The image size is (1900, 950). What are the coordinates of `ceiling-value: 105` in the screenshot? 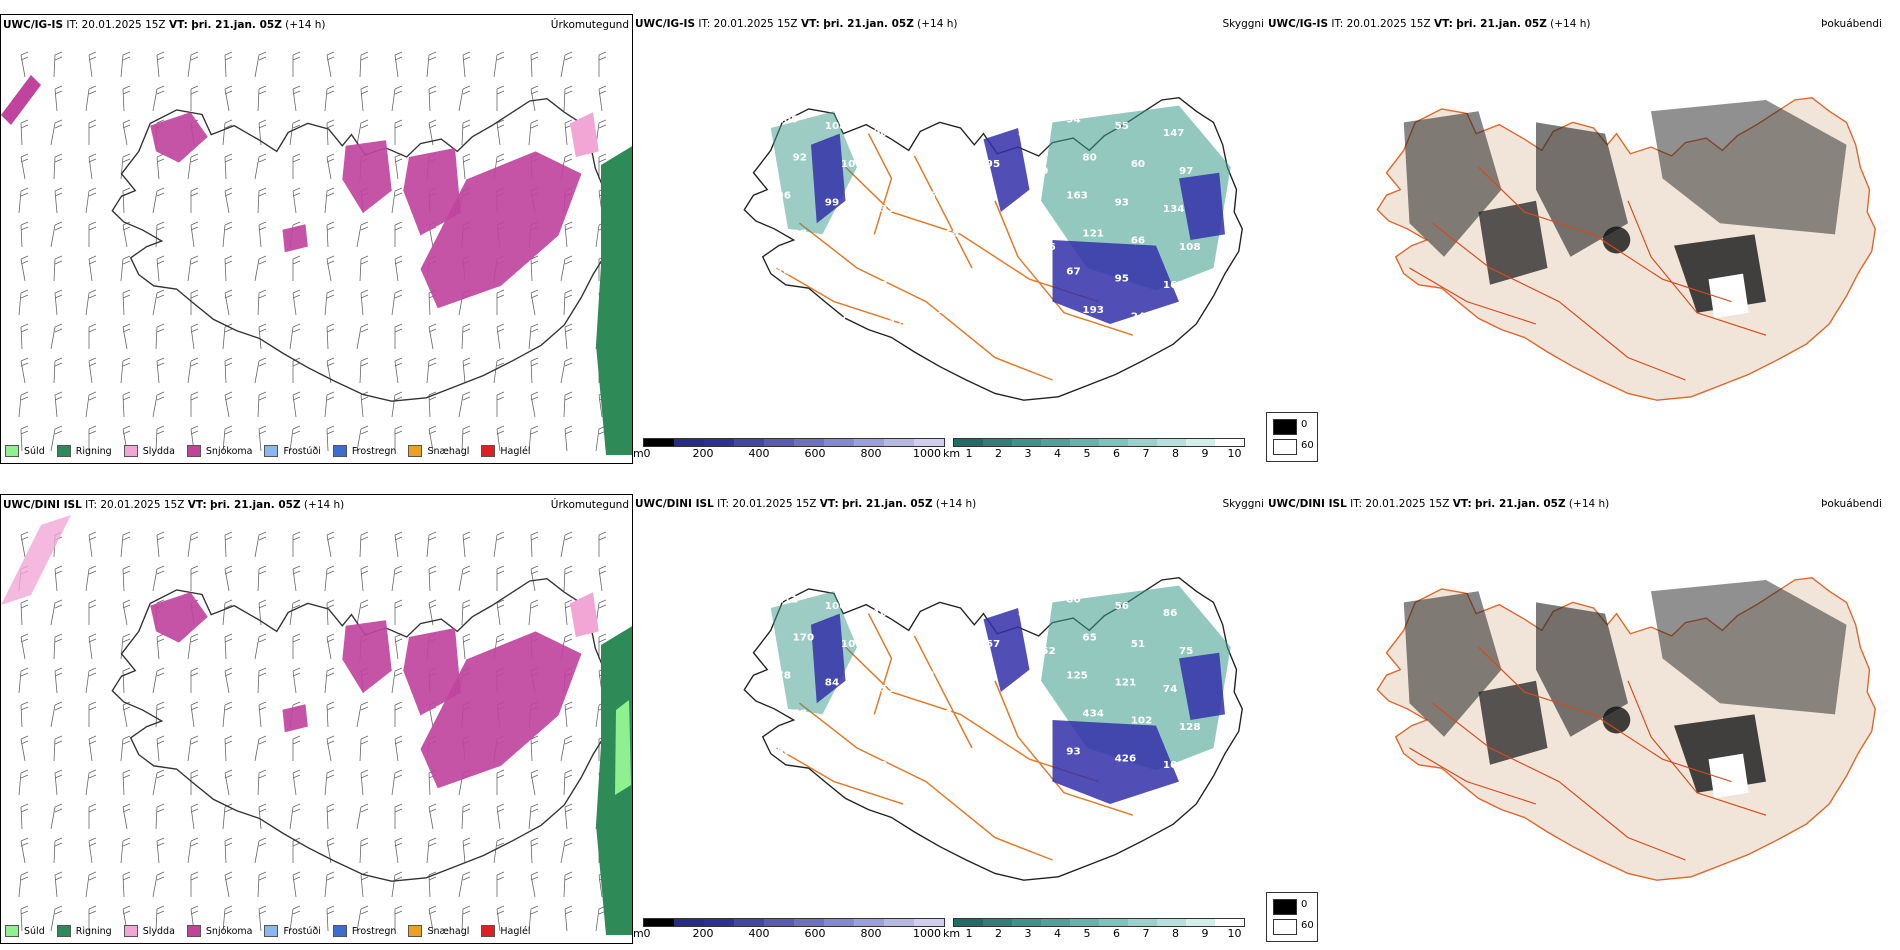 It's located at (788, 120).